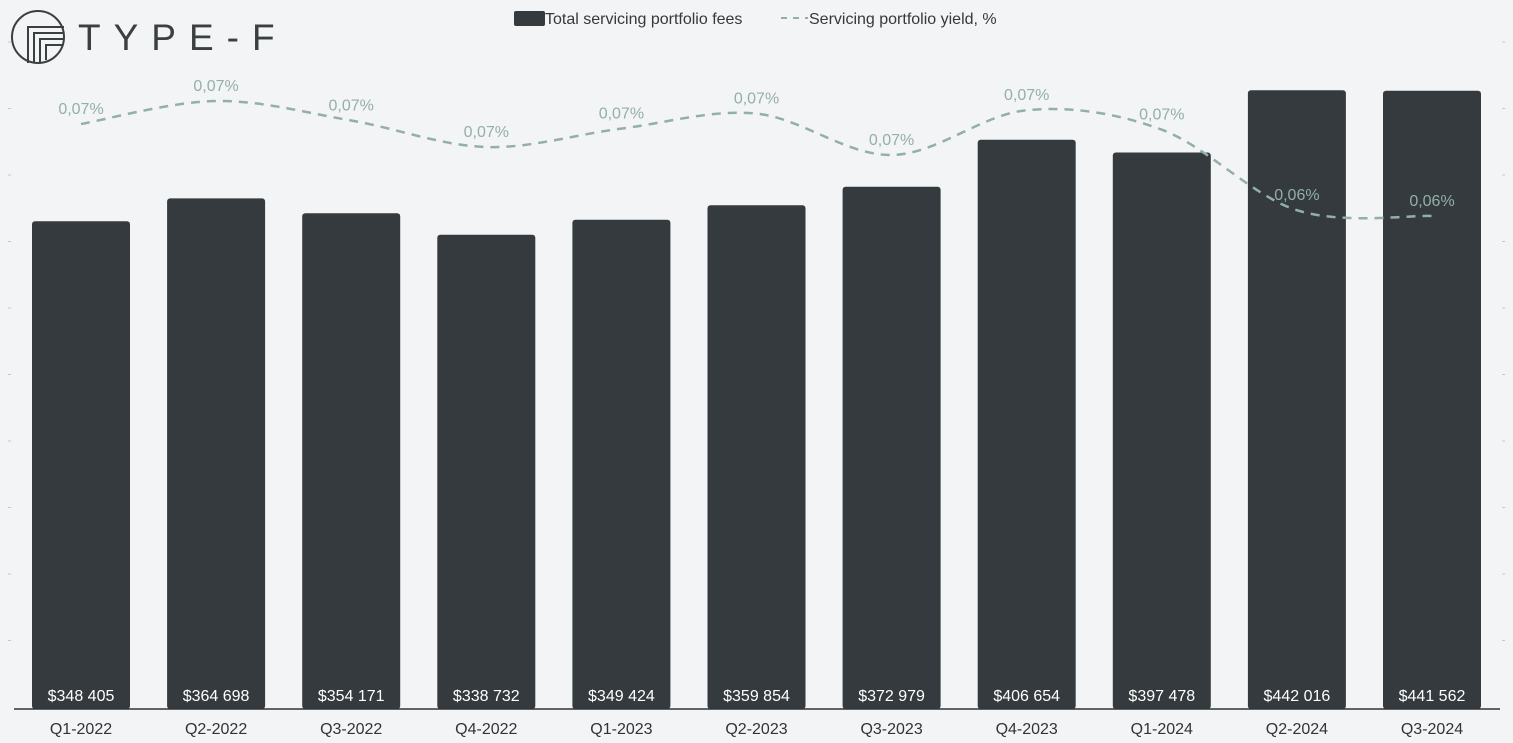 The height and width of the screenshot is (743, 1513). Describe the element at coordinates (1161, 430) in the screenshot. I see `bar-Q1-2024` at that location.